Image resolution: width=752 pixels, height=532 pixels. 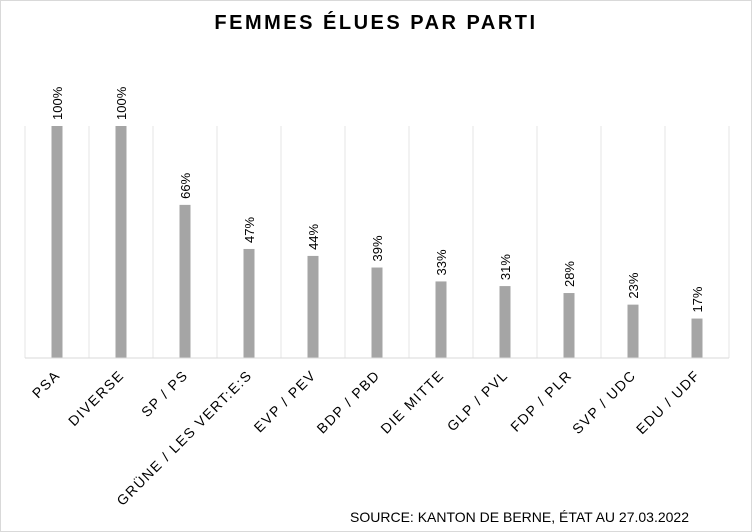 What do you see at coordinates (668, 402) in the screenshot?
I see `category-label: EDU / UDF` at bounding box center [668, 402].